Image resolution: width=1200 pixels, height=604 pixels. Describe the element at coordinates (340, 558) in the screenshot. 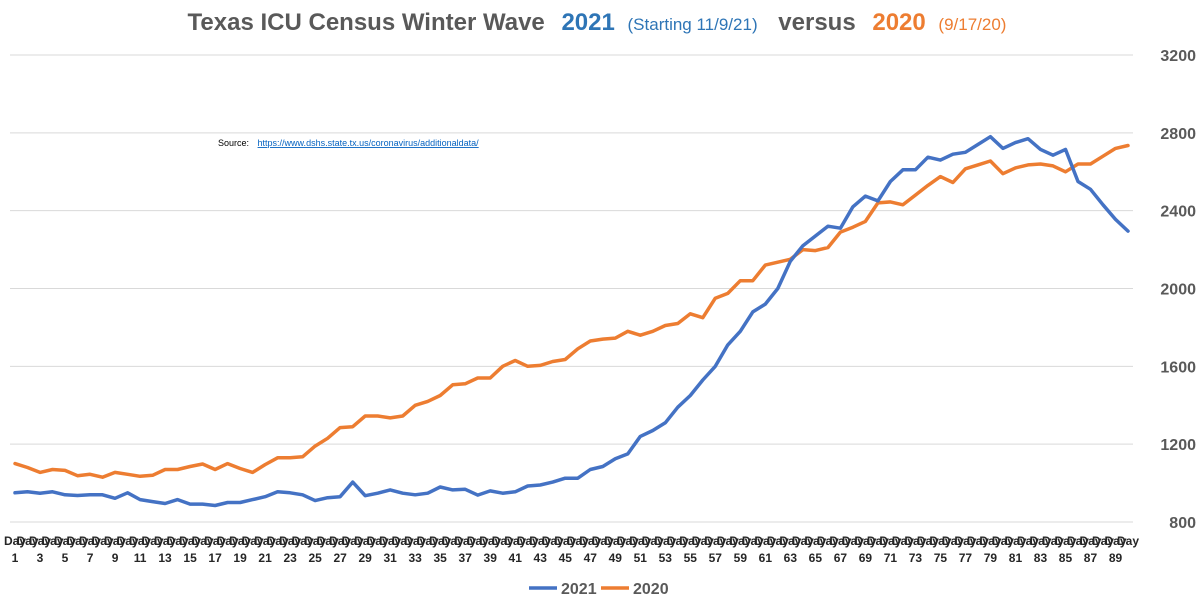

I see `x-tick-number: 27` at that location.